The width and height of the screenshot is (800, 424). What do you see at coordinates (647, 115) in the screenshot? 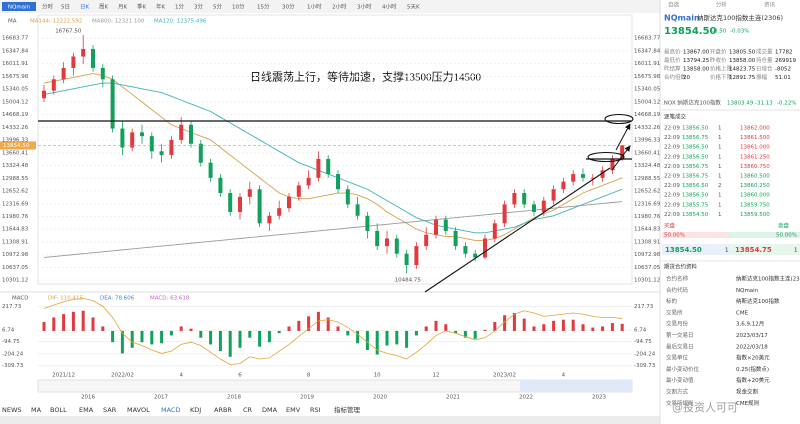
I see `y-tick-label-right: 14668.19` at bounding box center [647, 115].